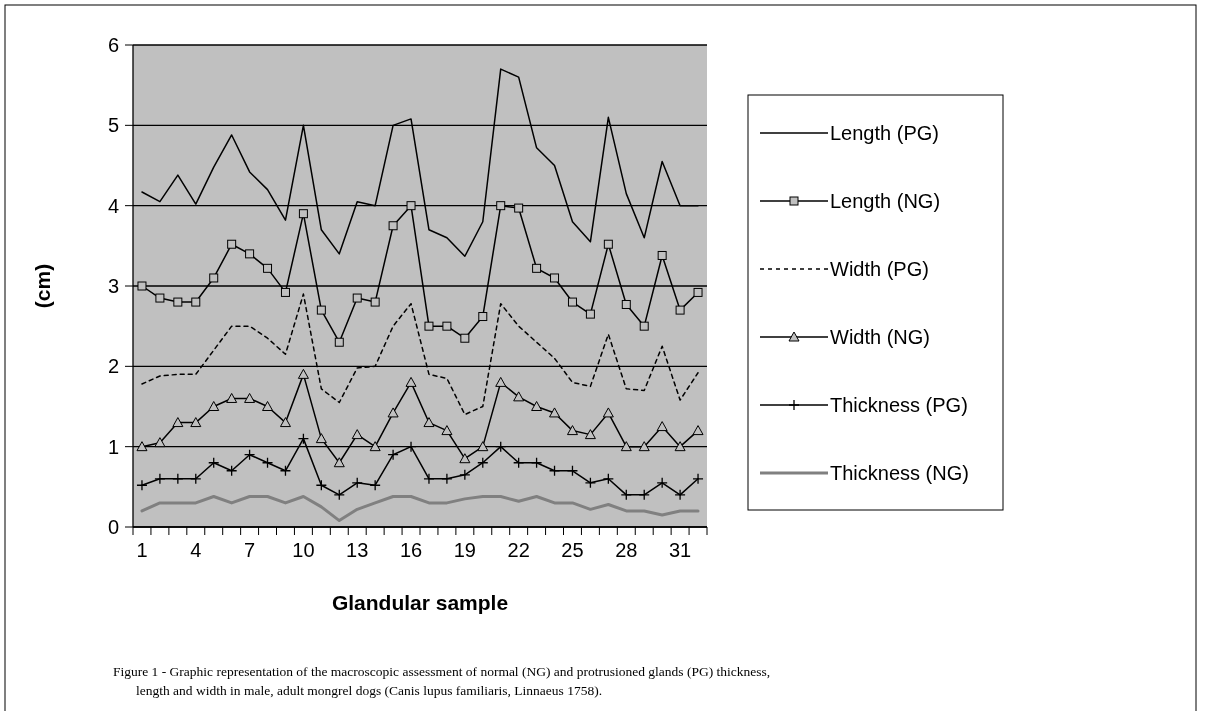 This screenshot has height=711, width=1205. What do you see at coordinates (250, 550) in the screenshot?
I see `x-tick-label: 7` at bounding box center [250, 550].